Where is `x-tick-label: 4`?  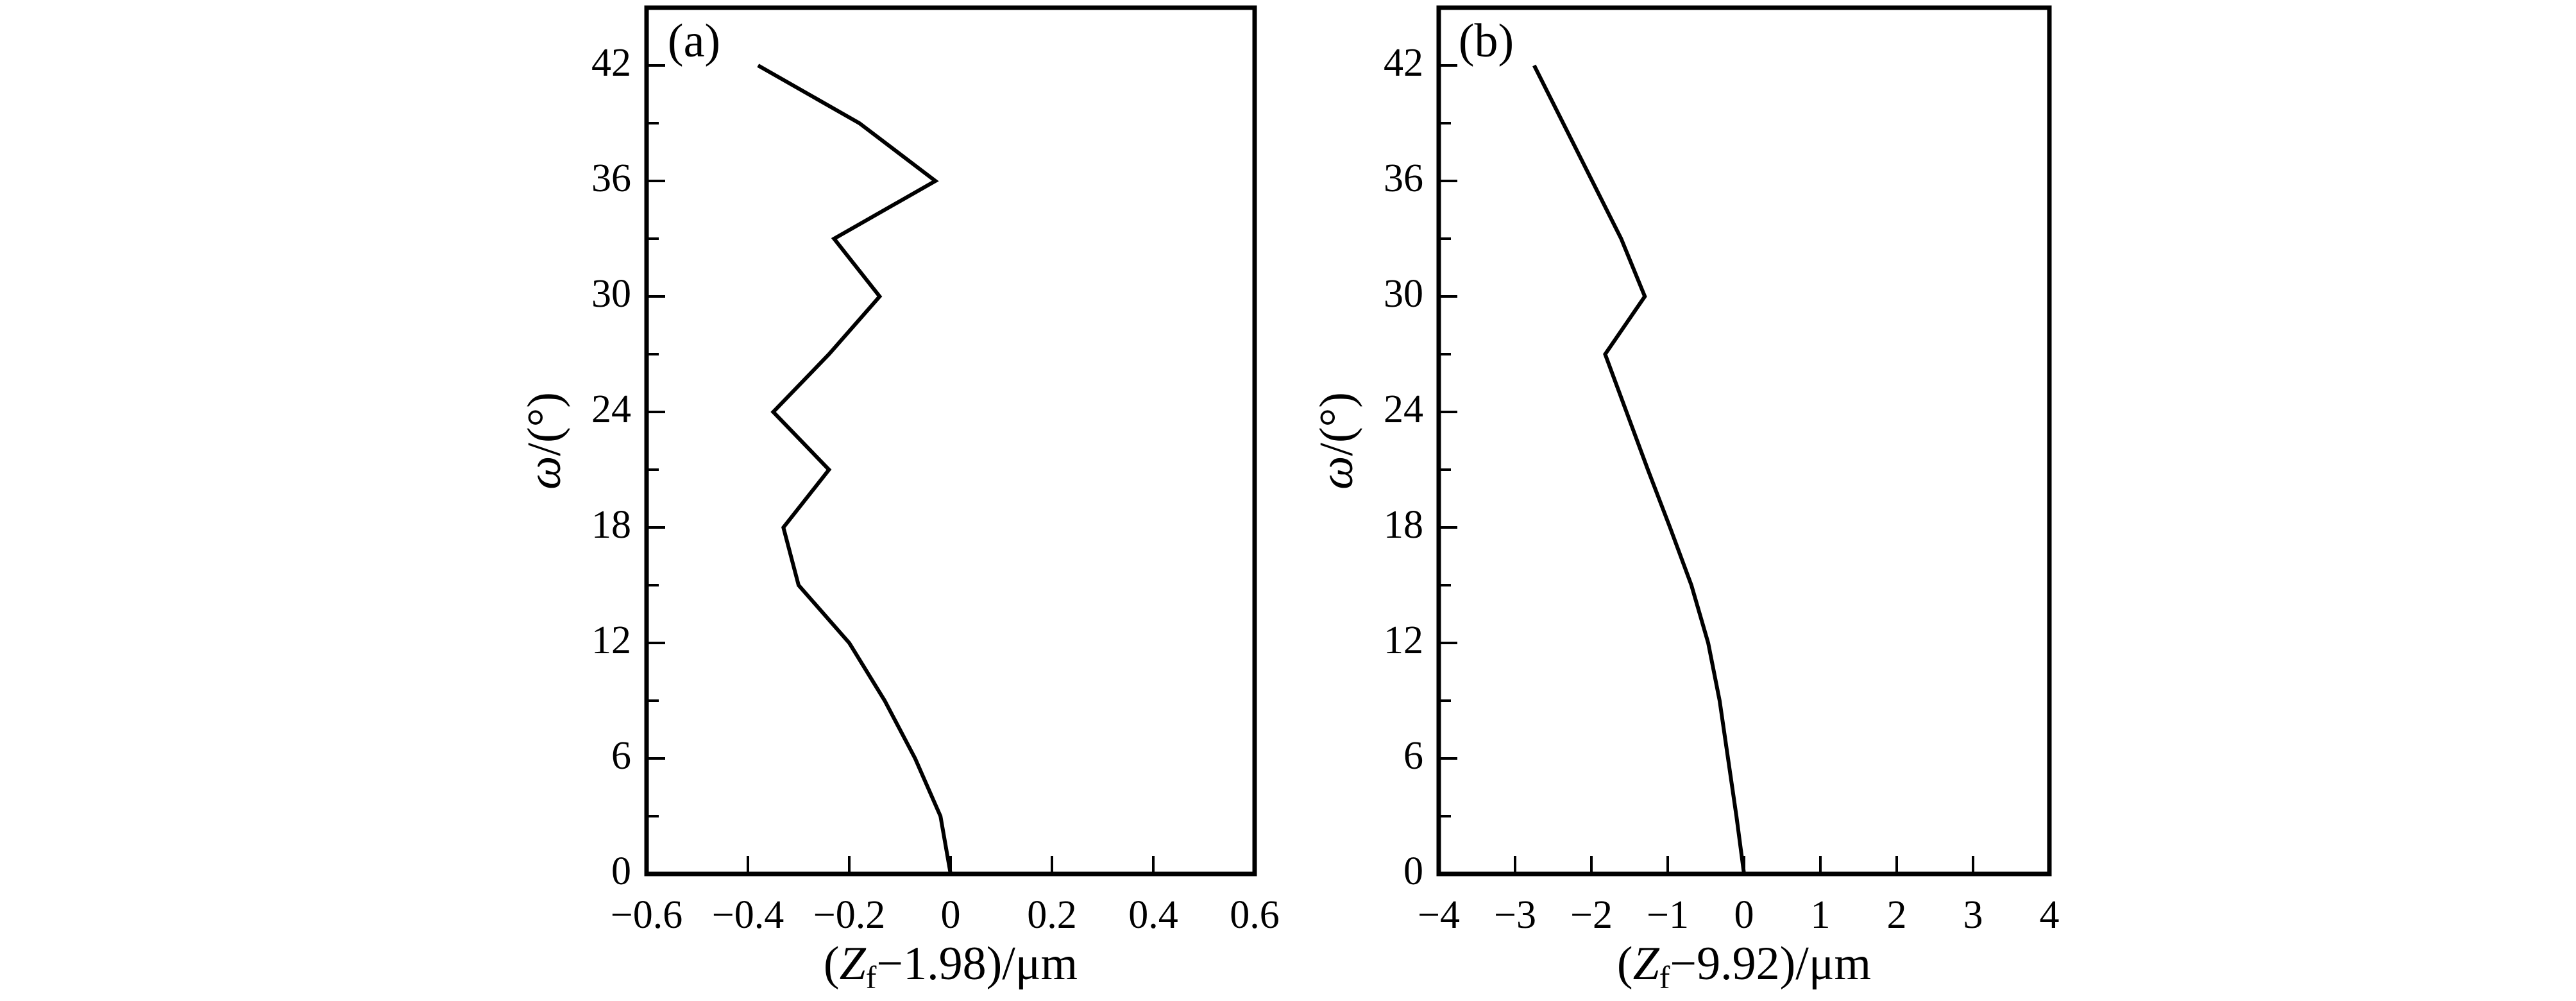
x-tick-label: 4 is located at coordinates (2050, 915).